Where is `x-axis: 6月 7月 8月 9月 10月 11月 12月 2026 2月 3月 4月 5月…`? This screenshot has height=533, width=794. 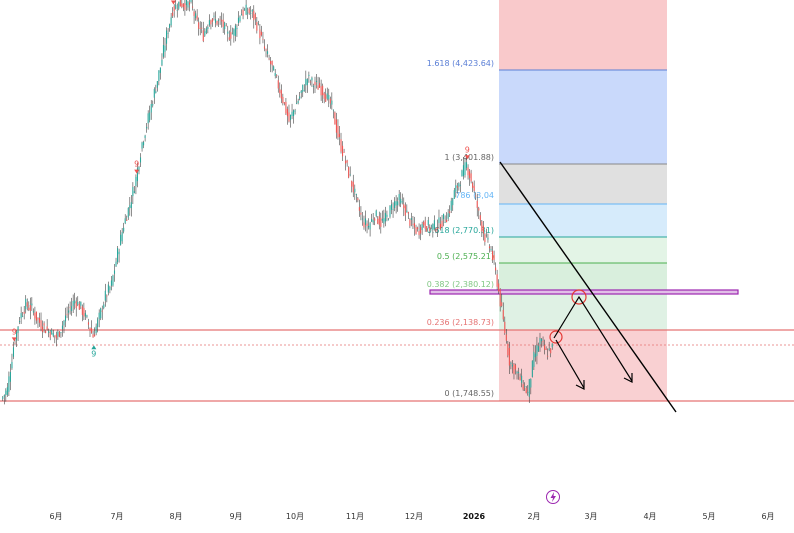
x-axis: 6月 7月 8月 9月 10月 11月 12月 2026 2月 3月 4月 5月… is located at coordinates (411, 516).